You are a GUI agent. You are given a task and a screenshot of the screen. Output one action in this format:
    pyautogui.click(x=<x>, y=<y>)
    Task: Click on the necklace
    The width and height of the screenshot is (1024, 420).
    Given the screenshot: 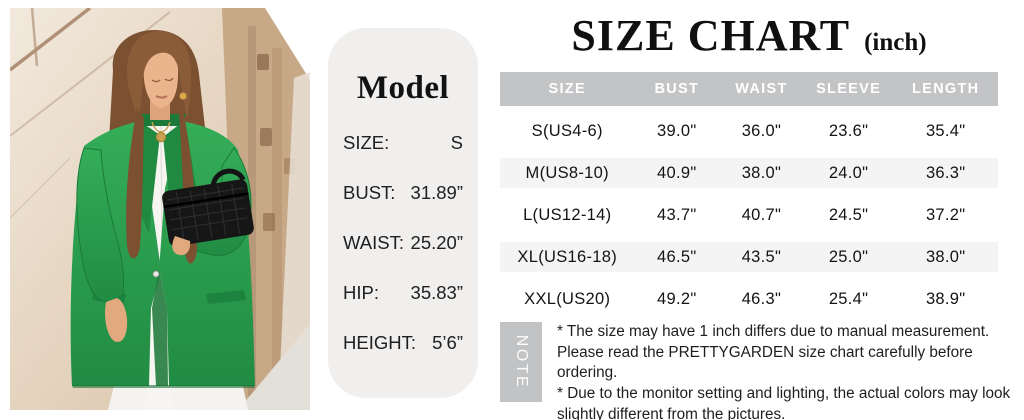 What is the action you would take?
    pyautogui.click(x=161, y=132)
    